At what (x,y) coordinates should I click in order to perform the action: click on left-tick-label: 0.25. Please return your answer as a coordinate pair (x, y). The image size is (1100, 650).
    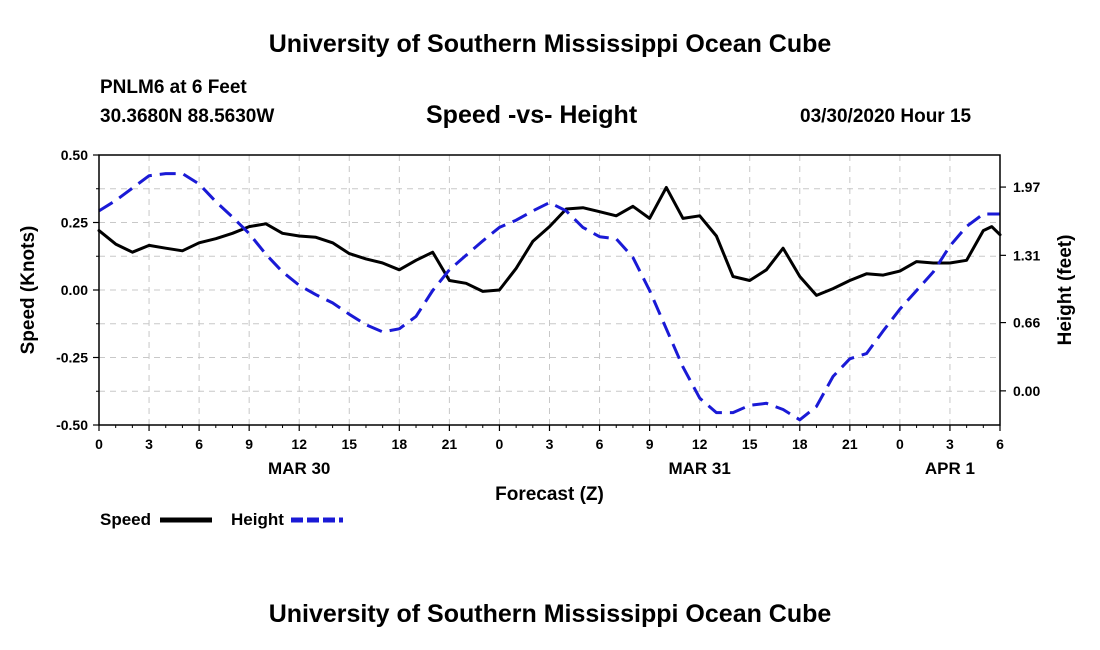
    Looking at the image, I should click on (74, 223).